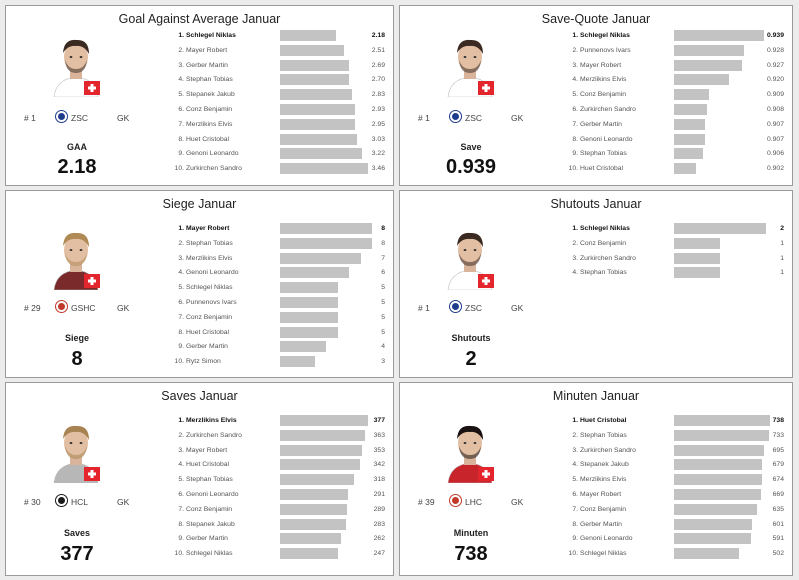 This screenshot has height=580, width=799. I want to click on chart-row: 3. Gerber Martin 2.69, so click(199, 66).